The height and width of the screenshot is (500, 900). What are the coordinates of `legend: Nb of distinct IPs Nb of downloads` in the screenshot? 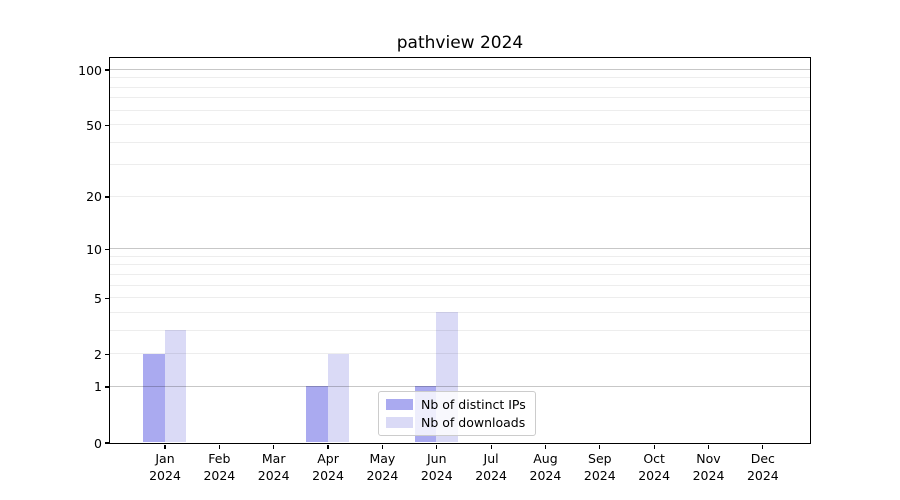 It's located at (457, 413).